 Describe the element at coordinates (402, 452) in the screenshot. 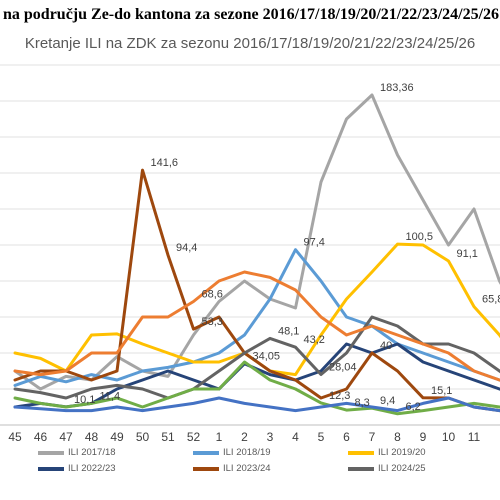

I see `legend-label: ILI 2019/20` at that location.